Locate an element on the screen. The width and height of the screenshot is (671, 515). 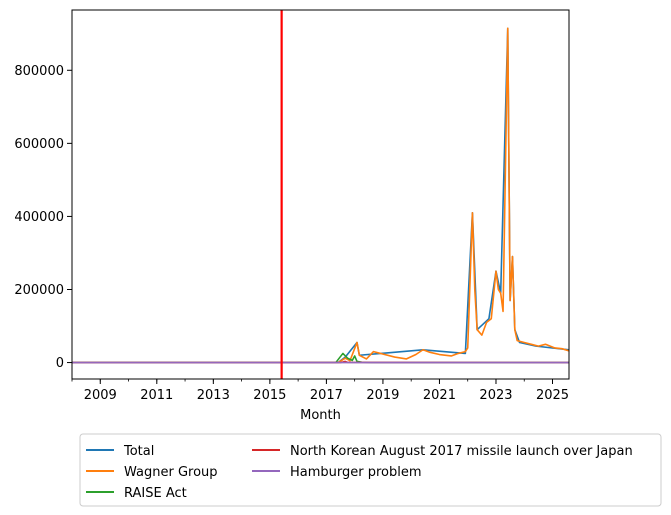
y-tick-label: 600000 is located at coordinates (39, 144).